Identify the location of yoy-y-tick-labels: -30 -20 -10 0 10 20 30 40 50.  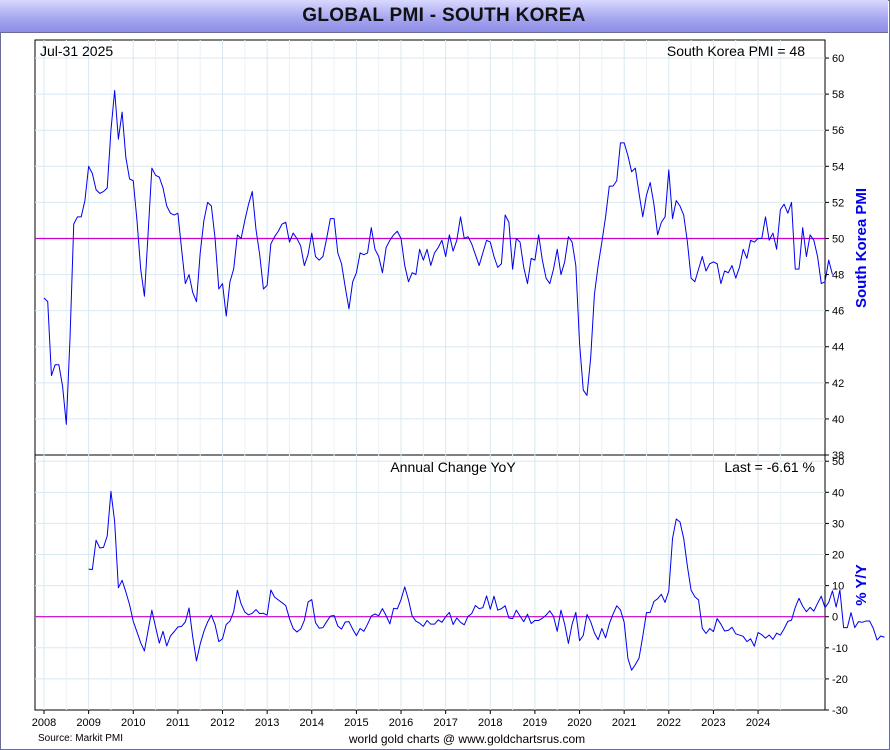
(836, 586).